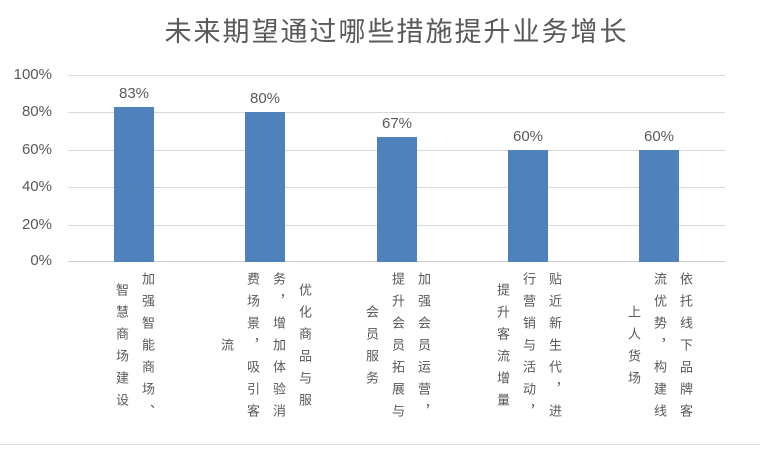  What do you see at coordinates (134, 349) in the screenshot?
I see `category-label-1: 加强智能商场、智慧商场建设` at bounding box center [134, 349].